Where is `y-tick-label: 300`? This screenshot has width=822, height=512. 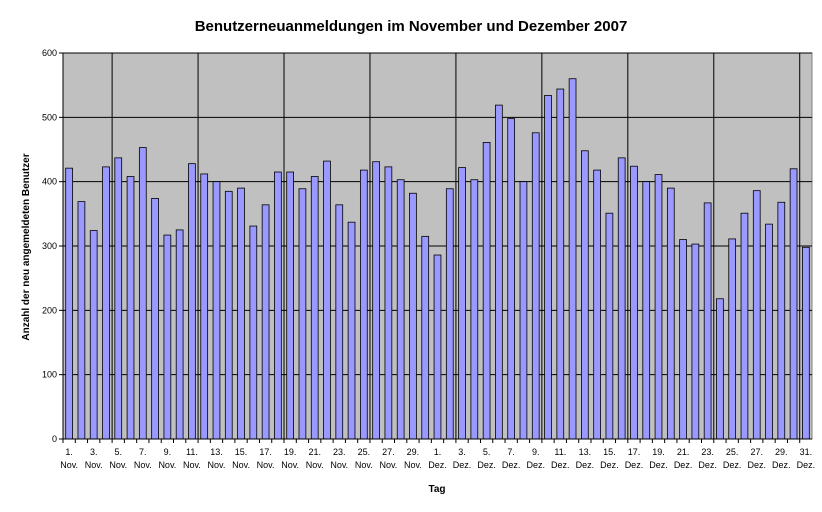 y-tick-label: 300 is located at coordinates (49, 246).